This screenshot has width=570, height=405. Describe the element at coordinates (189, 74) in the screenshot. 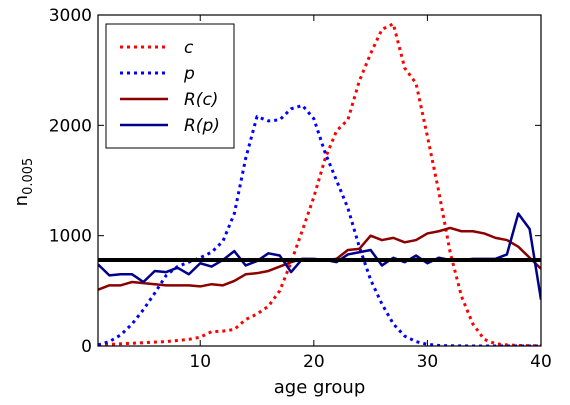

I see `legend-label-p: p` at that location.